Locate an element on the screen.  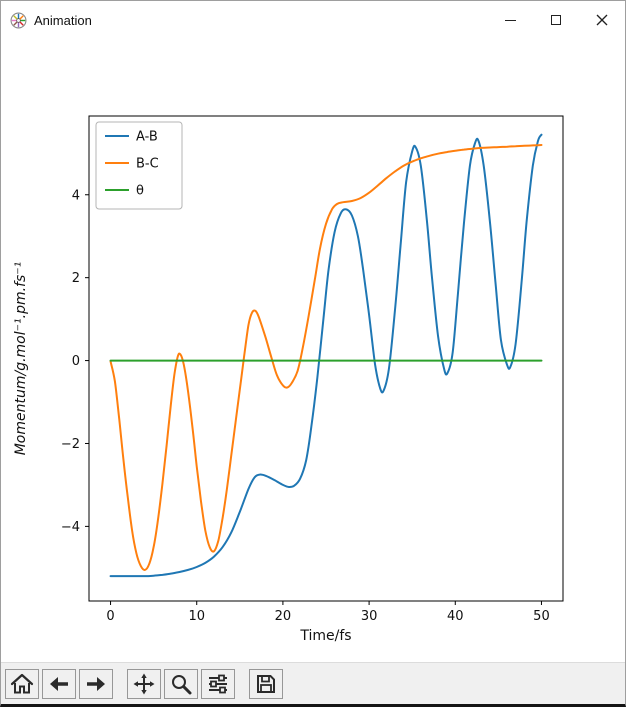
minimize-button is located at coordinates (510, 20).